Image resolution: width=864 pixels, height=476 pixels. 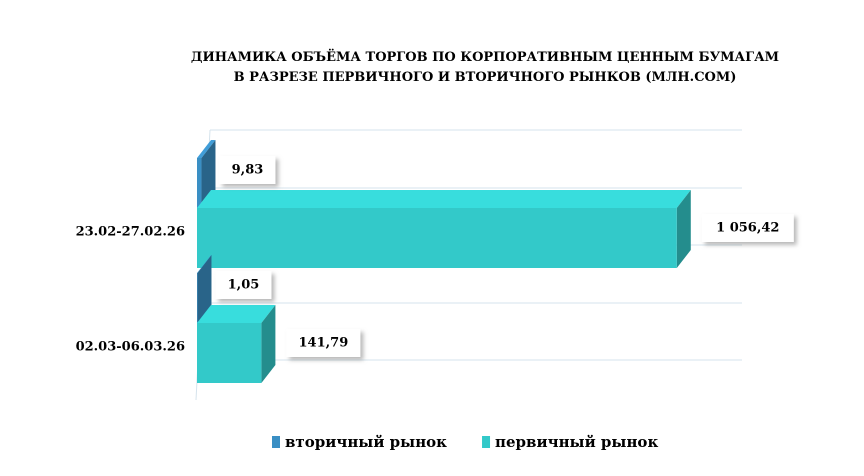 What do you see at coordinates (130, 232) in the screenshot?
I see `y-tick-label: 23.02-27.02.26` at bounding box center [130, 232].